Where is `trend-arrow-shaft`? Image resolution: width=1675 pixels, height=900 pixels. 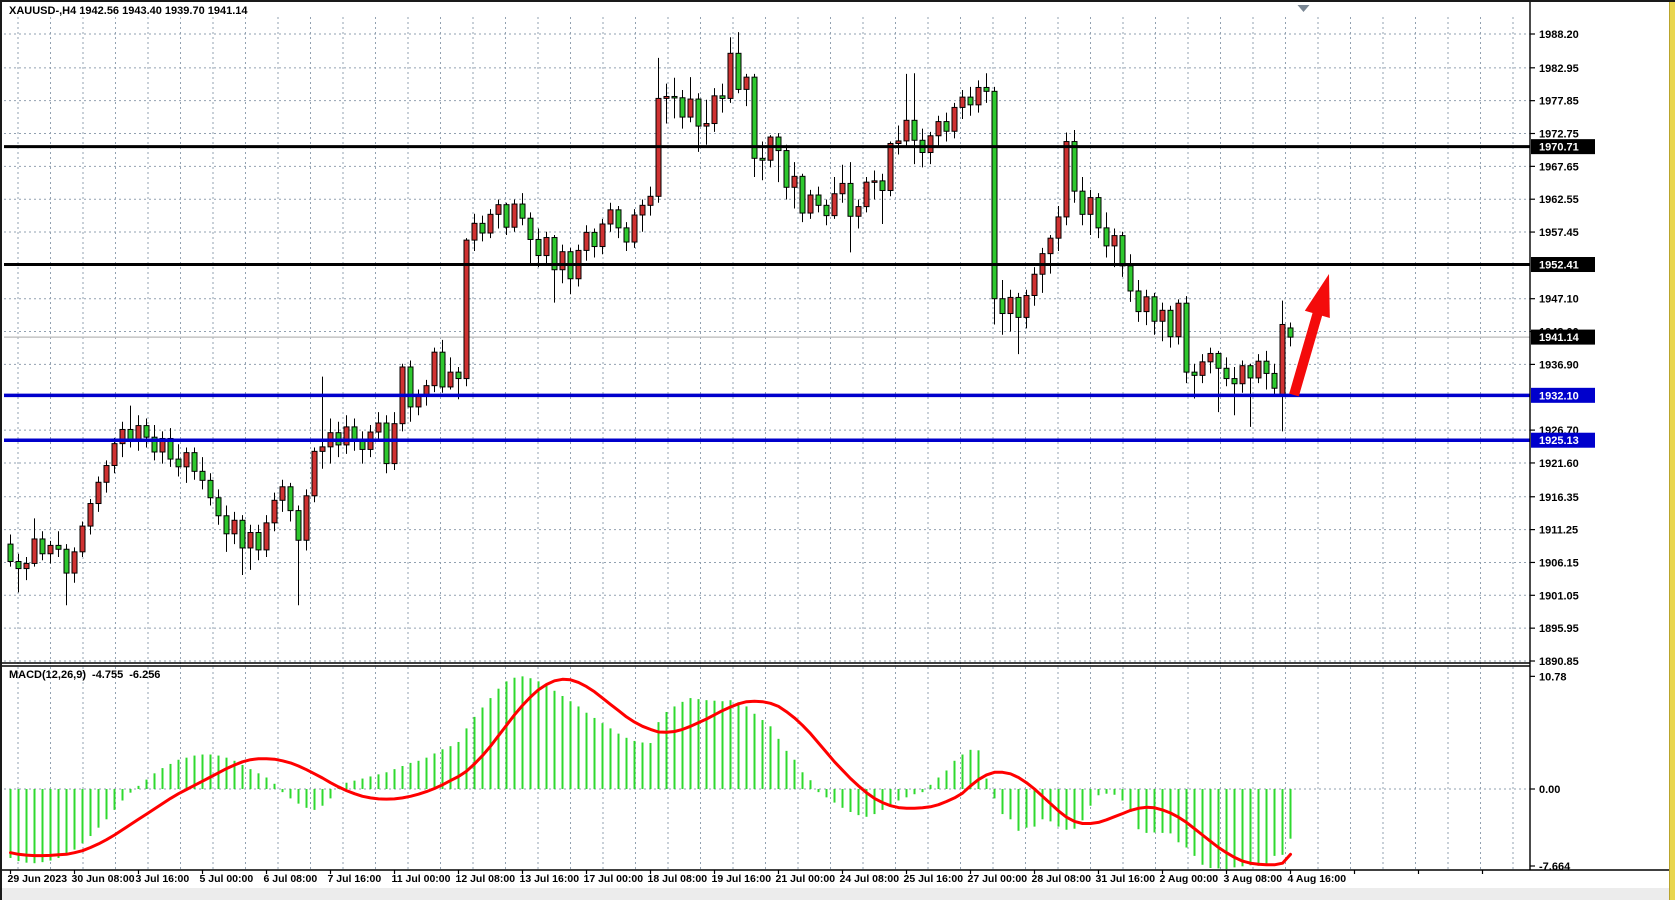 trend-arrow-shaft is located at coordinates (1306, 352).